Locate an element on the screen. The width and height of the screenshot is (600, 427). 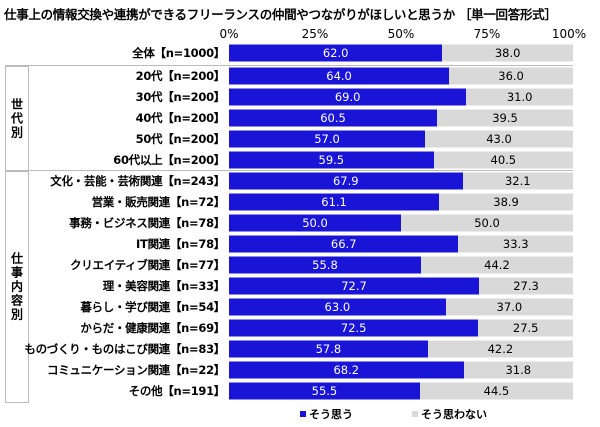
data-label: 57.8 is located at coordinates (328, 349).